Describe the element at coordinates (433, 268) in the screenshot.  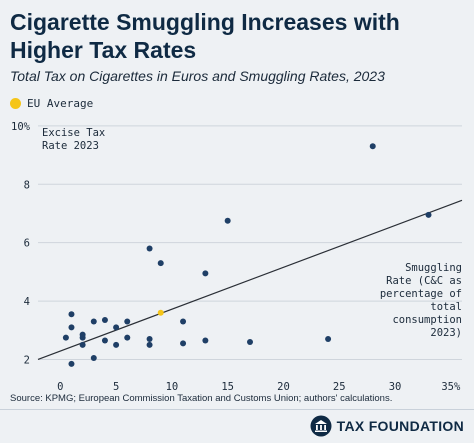
I see `x-axis-label-line: Smuggling` at that location.